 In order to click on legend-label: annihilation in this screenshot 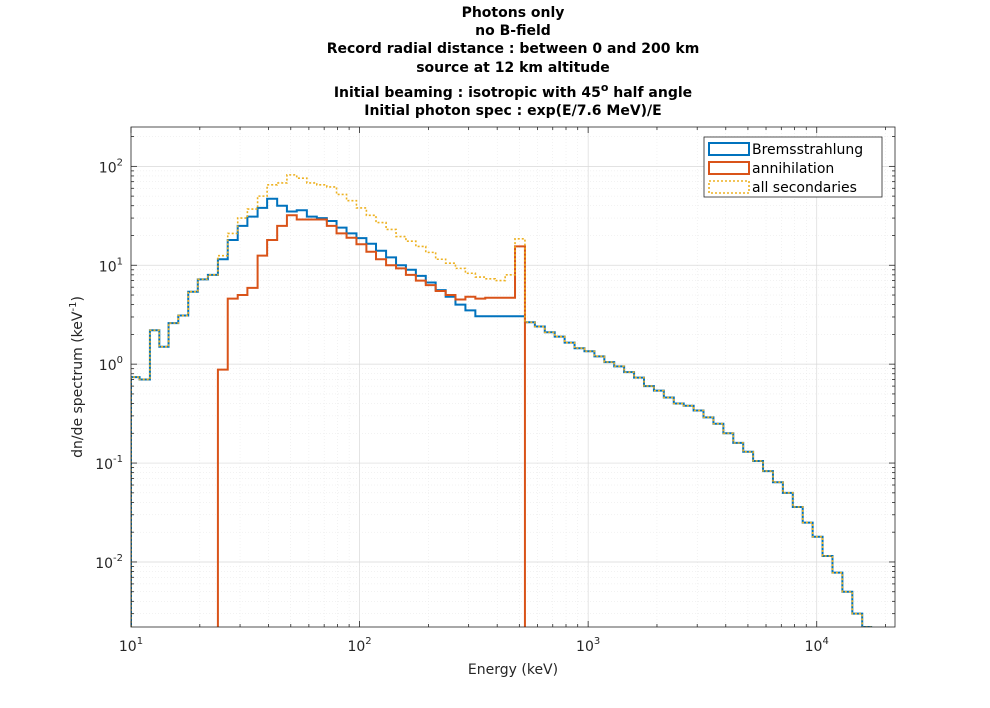, I will do `click(793, 169)`.